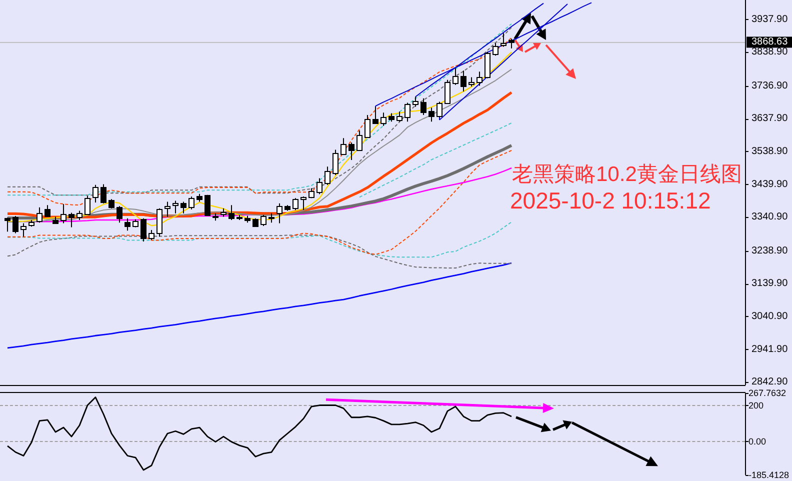 The height and width of the screenshot is (481, 792). What do you see at coordinates (627, 174) in the screenshot?
I see `annotation: 老黑策略10.2黄金日线图` at bounding box center [627, 174].